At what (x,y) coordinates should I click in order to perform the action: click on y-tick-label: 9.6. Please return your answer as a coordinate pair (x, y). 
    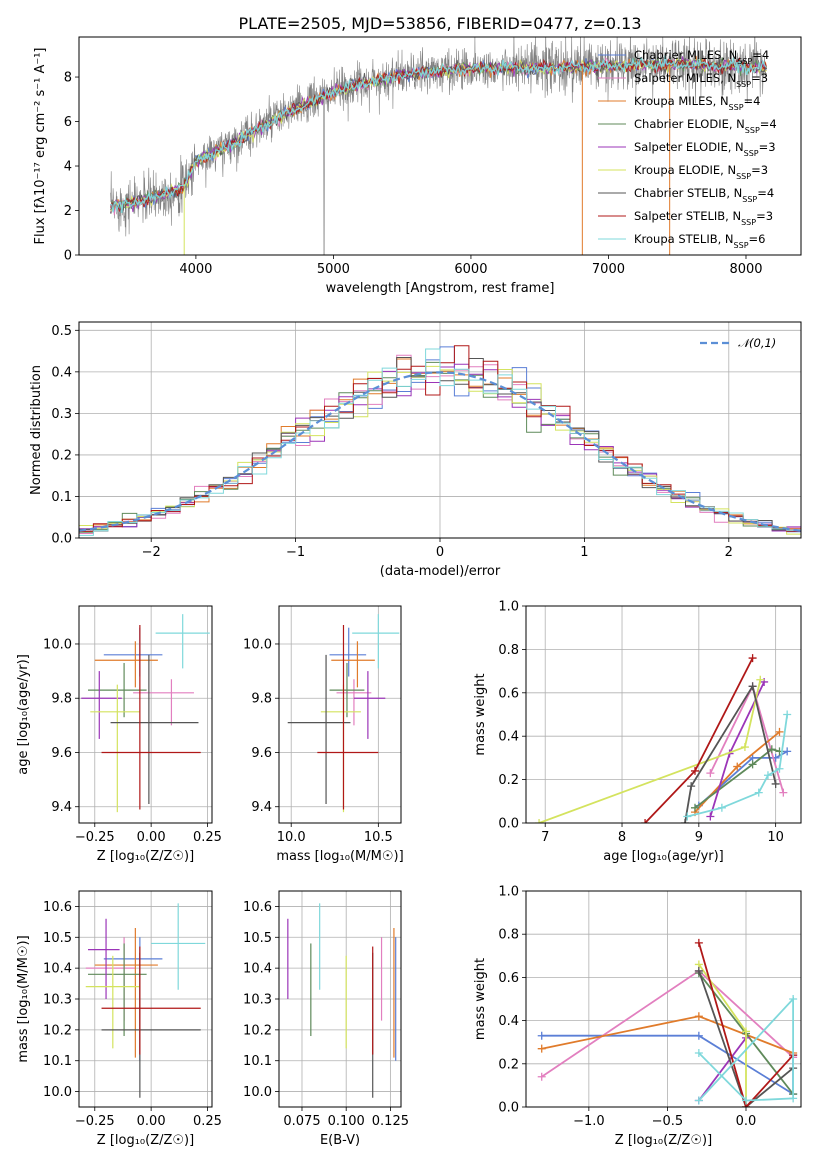
    Looking at the image, I should click on (61, 753).